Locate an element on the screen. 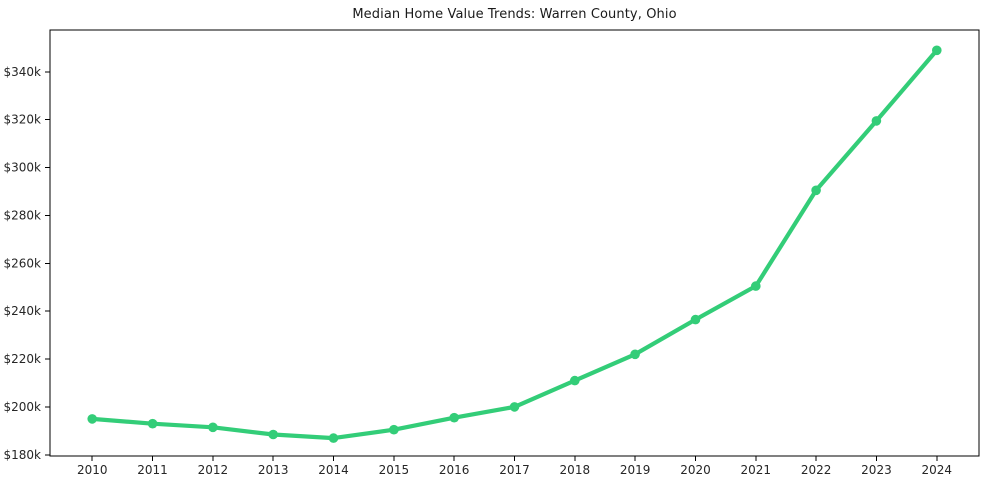 The image size is (989, 490). x-tick-label: 2013 is located at coordinates (273, 470).